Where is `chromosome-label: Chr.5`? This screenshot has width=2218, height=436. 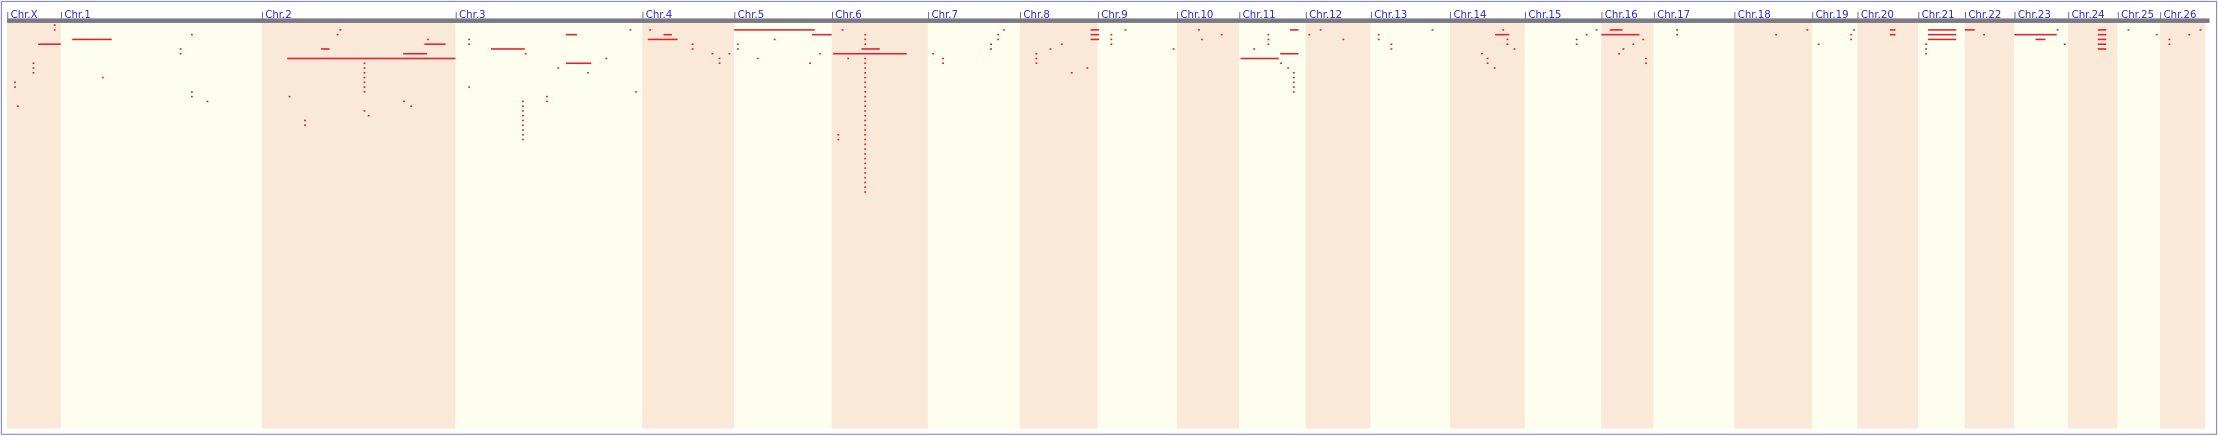
chromosome-label: Chr.5 is located at coordinates (751, 15).